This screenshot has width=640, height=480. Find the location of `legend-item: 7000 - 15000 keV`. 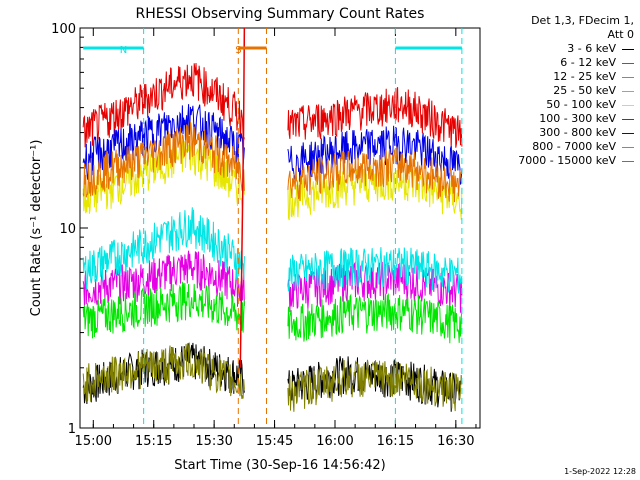

legend-item: 7000 - 15000 keV is located at coordinates (549, 161).